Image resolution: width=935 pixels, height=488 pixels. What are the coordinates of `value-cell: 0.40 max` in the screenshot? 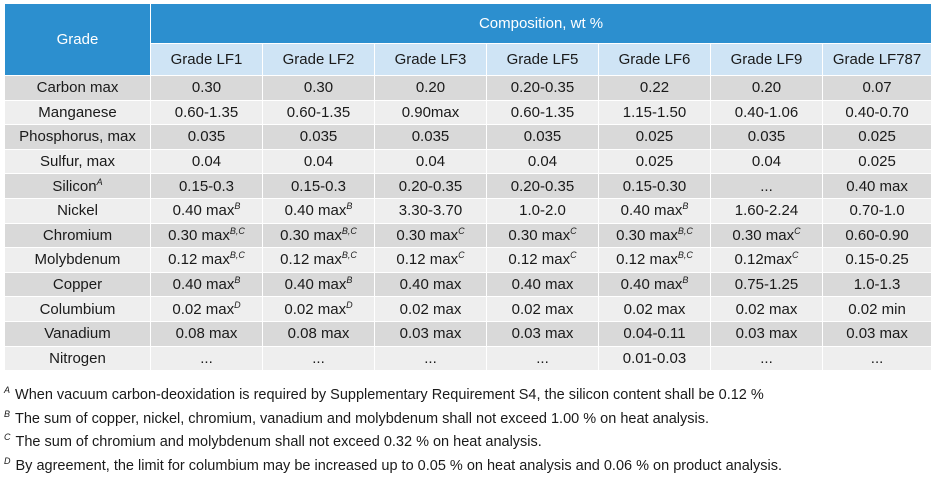 It's located at (542, 284).